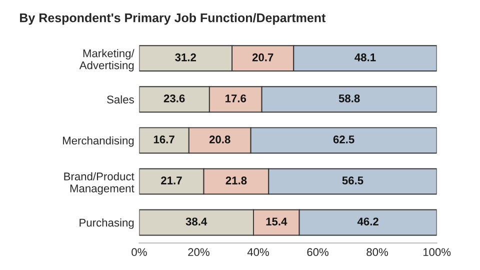  What do you see at coordinates (349, 98) in the screenshot?
I see `data-label: 58.8` at bounding box center [349, 98].